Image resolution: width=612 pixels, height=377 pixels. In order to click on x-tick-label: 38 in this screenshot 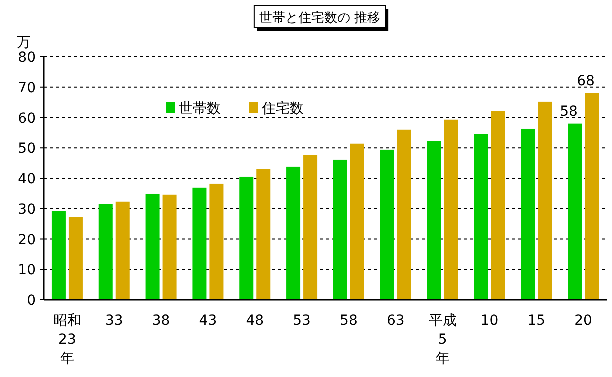, I will do `click(161, 321)`.